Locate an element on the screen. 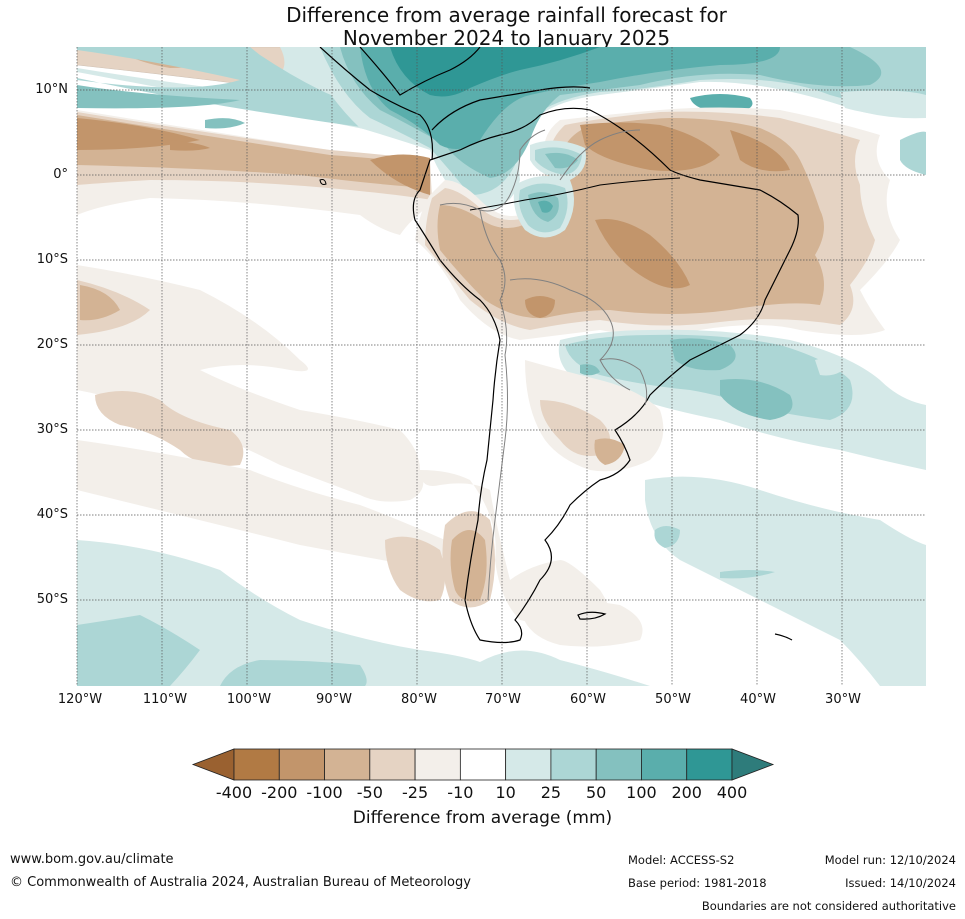 This screenshot has height=919, width=965. base-period: Base period: 1981-2018 is located at coordinates (697, 883).